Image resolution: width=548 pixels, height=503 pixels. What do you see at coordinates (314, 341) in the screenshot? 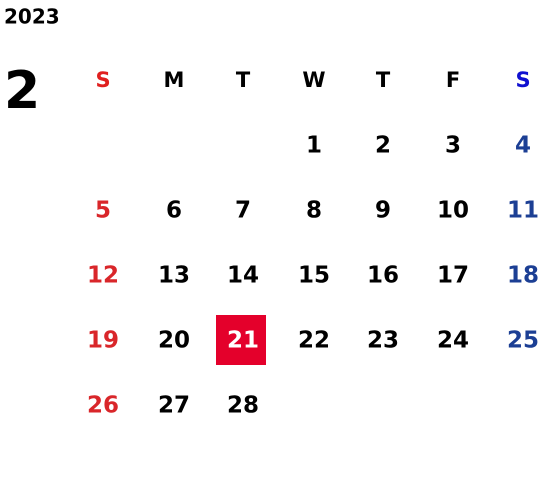
I see `day: 22` at bounding box center [314, 341].